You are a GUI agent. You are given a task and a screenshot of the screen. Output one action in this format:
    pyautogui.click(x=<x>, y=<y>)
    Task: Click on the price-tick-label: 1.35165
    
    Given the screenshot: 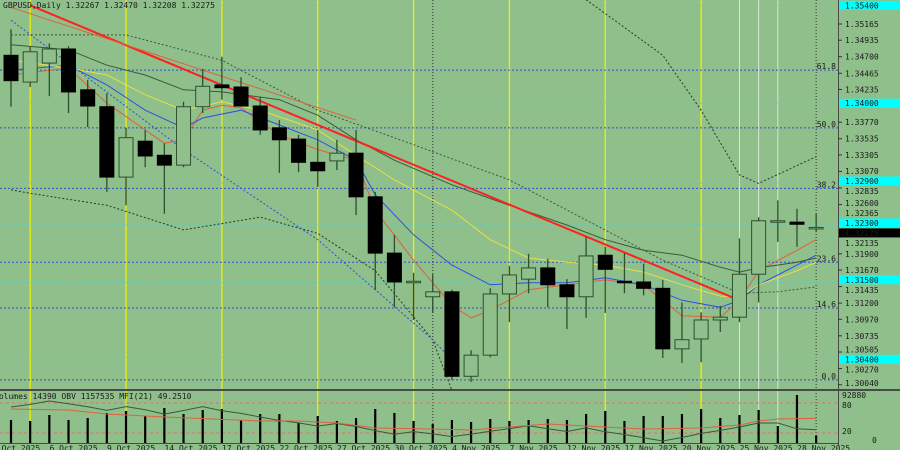 What is the action you would take?
    pyautogui.click(x=862, y=24)
    